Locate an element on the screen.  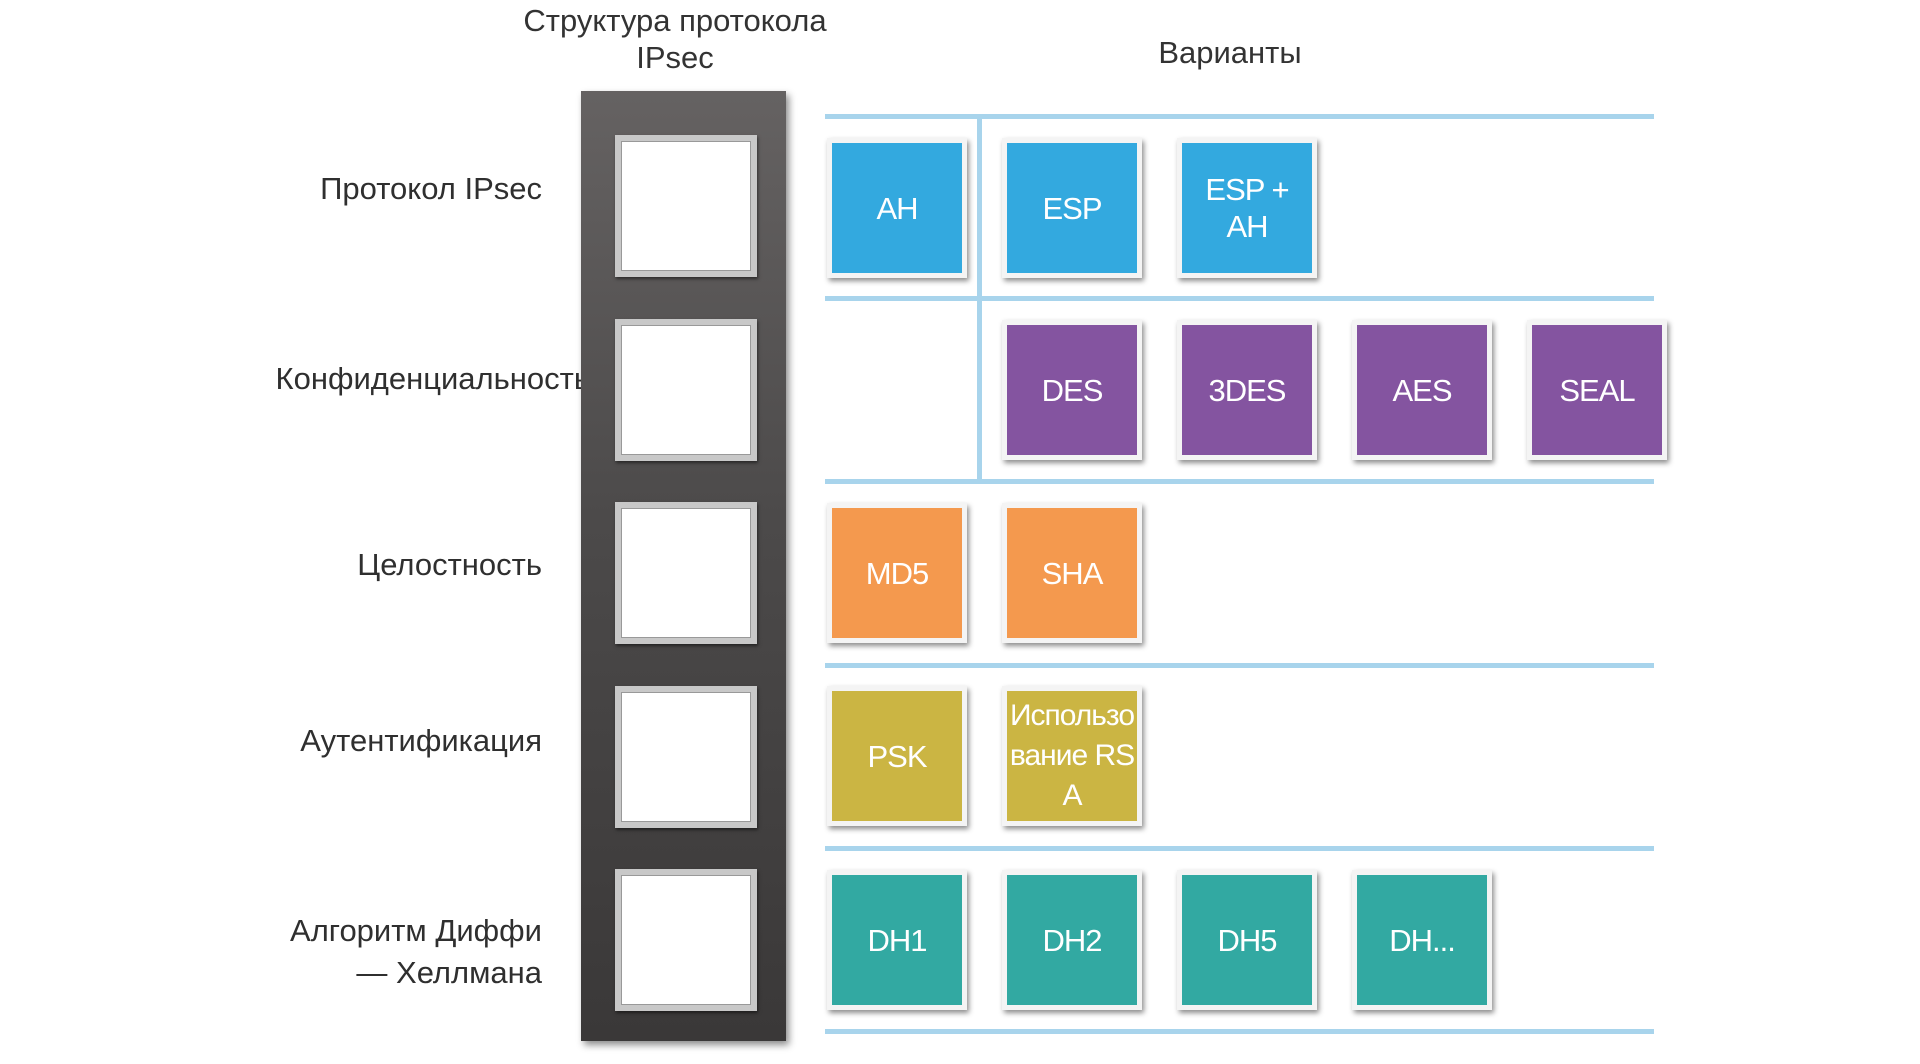
structure-title: Структура протокола IPsec is located at coordinates (675, 39).